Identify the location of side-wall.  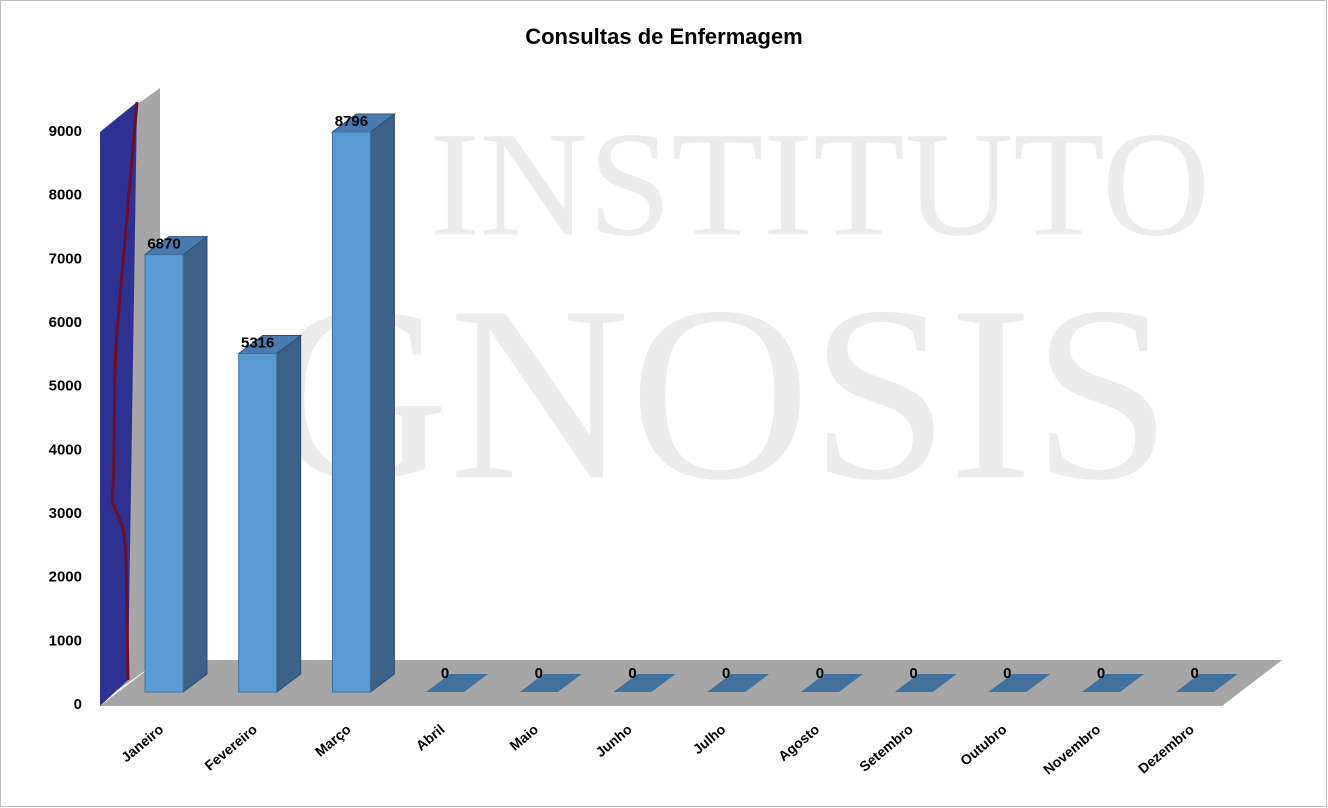
(118, 404).